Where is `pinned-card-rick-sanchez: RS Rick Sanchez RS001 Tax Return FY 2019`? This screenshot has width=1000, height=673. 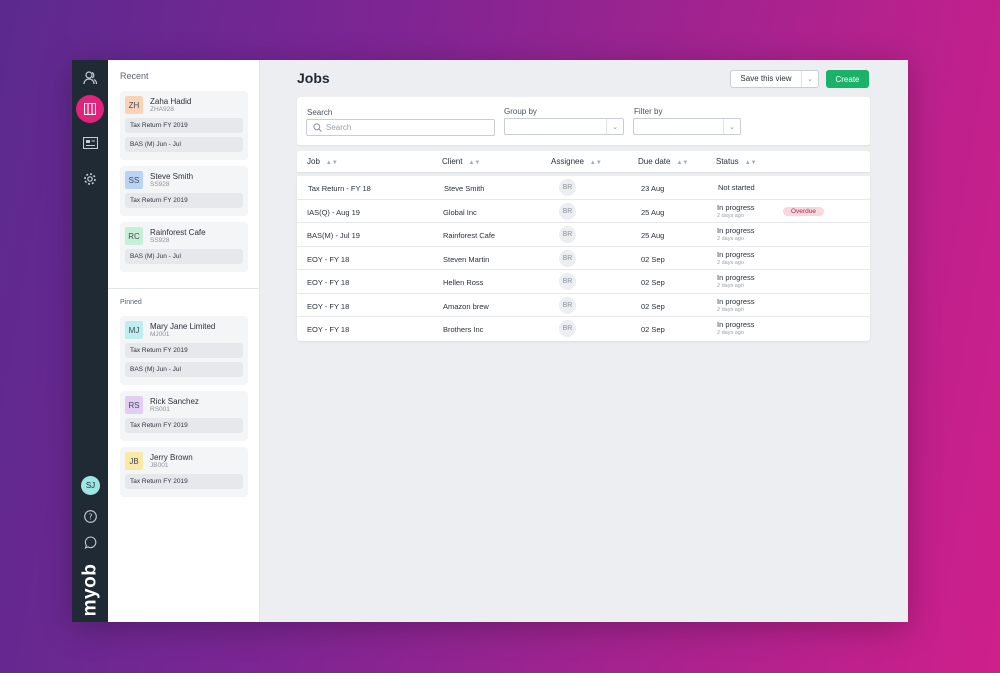 pinned-card-rick-sanchez: RS Rick Sanchez RS001 Tax Return FY 2019 is located at coordinates (184, 416).